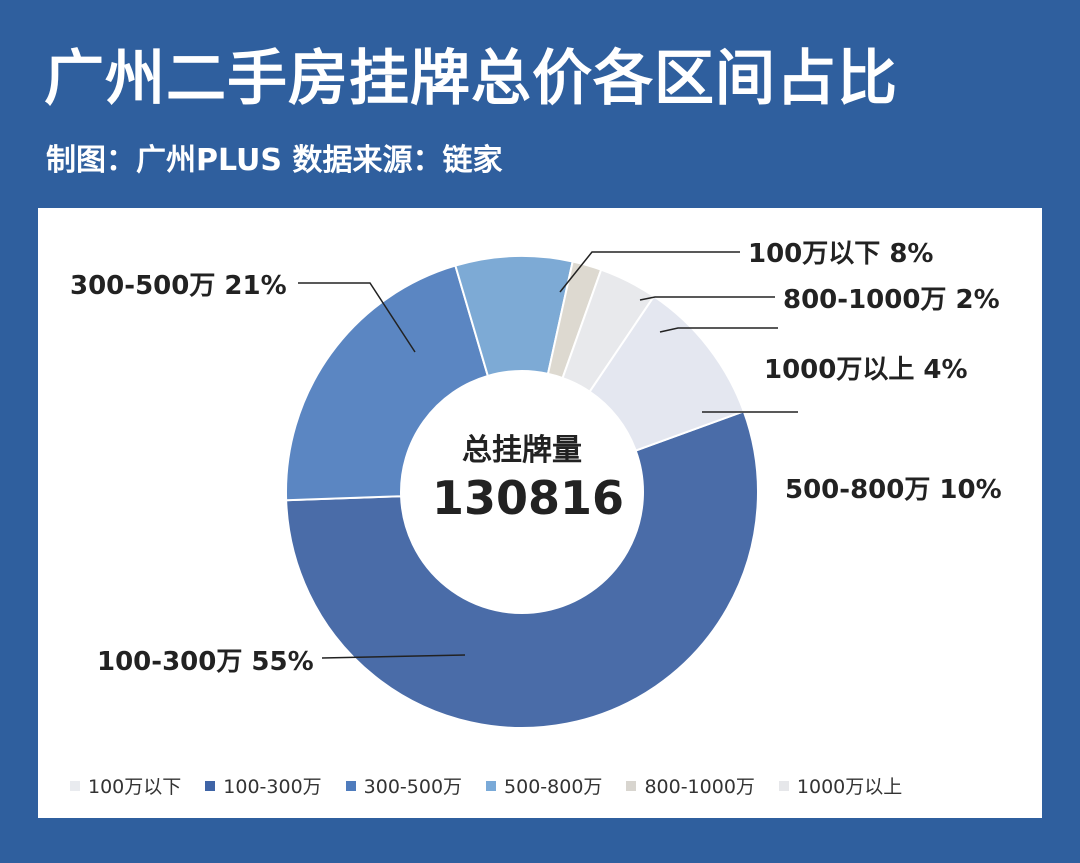  Describe the element at coordinates (413, 787) in the screenshot. I see `legend-label: 300-500万` at that location.